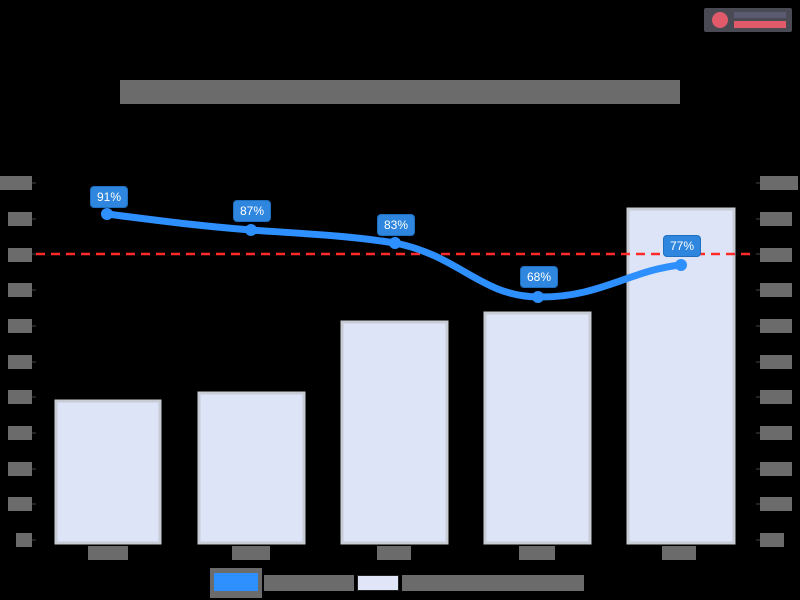  I want to click on line-markers, so click(394, 255).